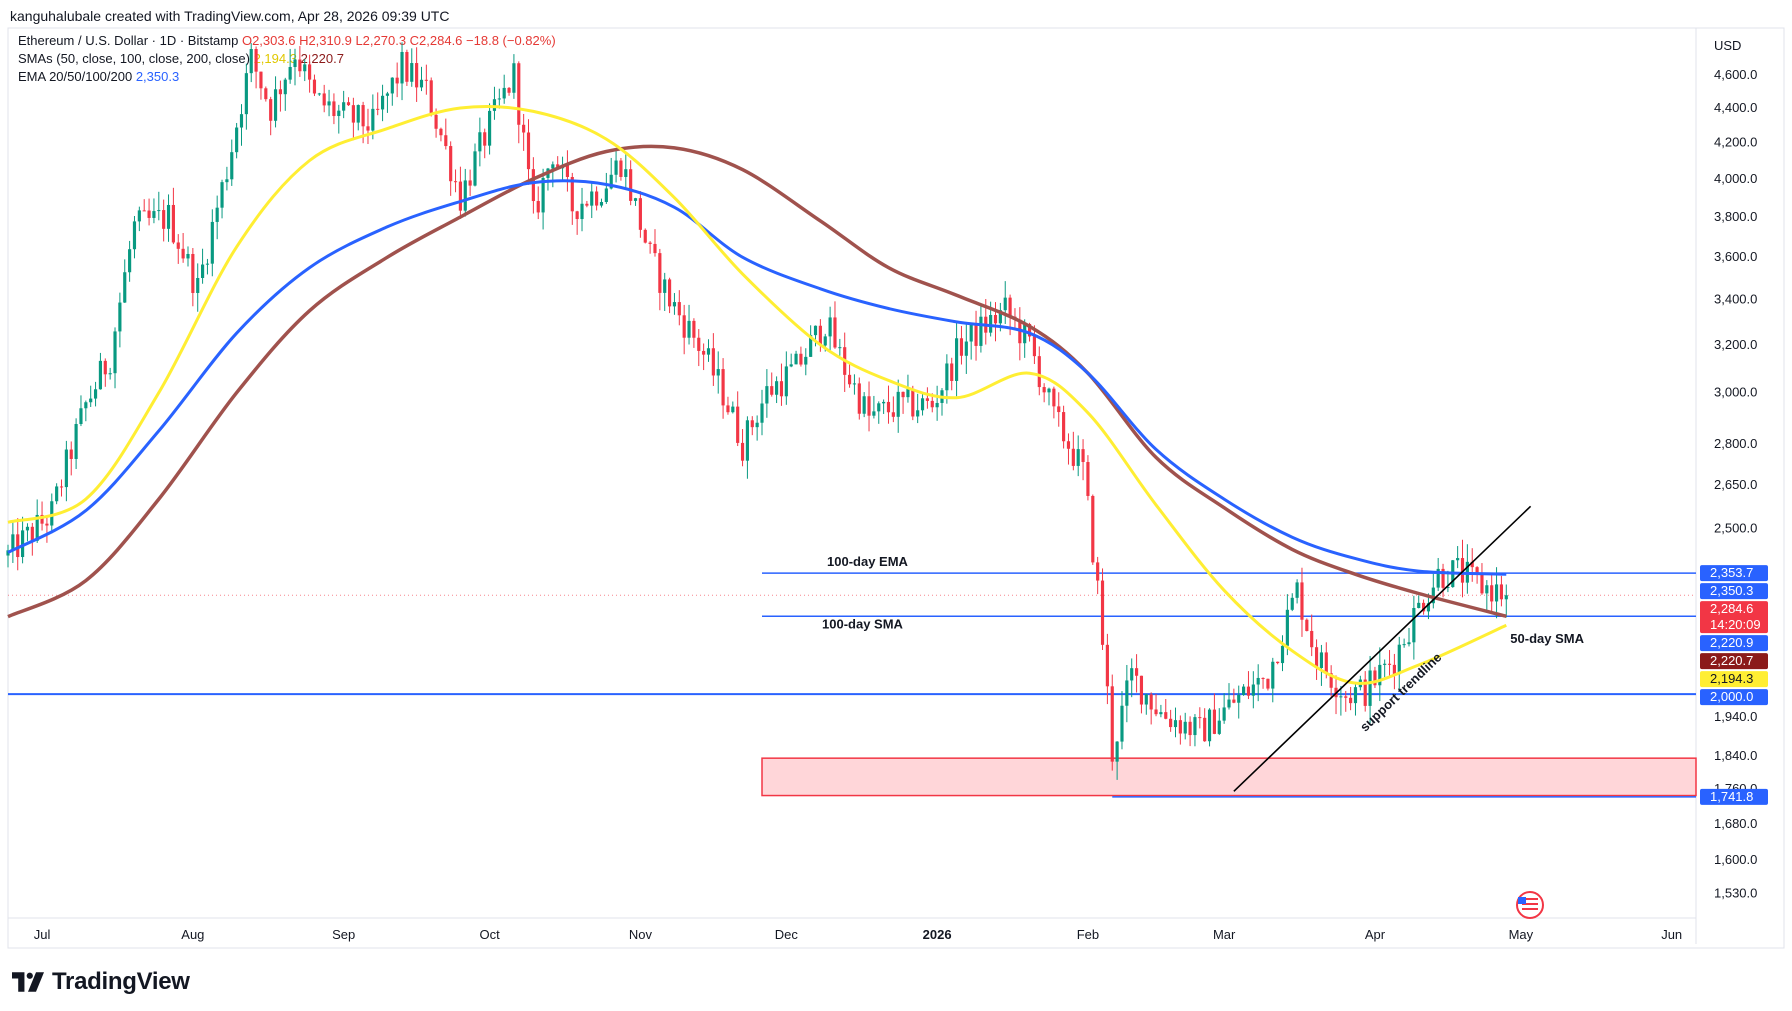 This screenshot has height=1011, width=1792. What do you see at coordinates (42, 934) in the screenshot?
I see `x-tick-label: Jul` at bounding box center [42, 934].